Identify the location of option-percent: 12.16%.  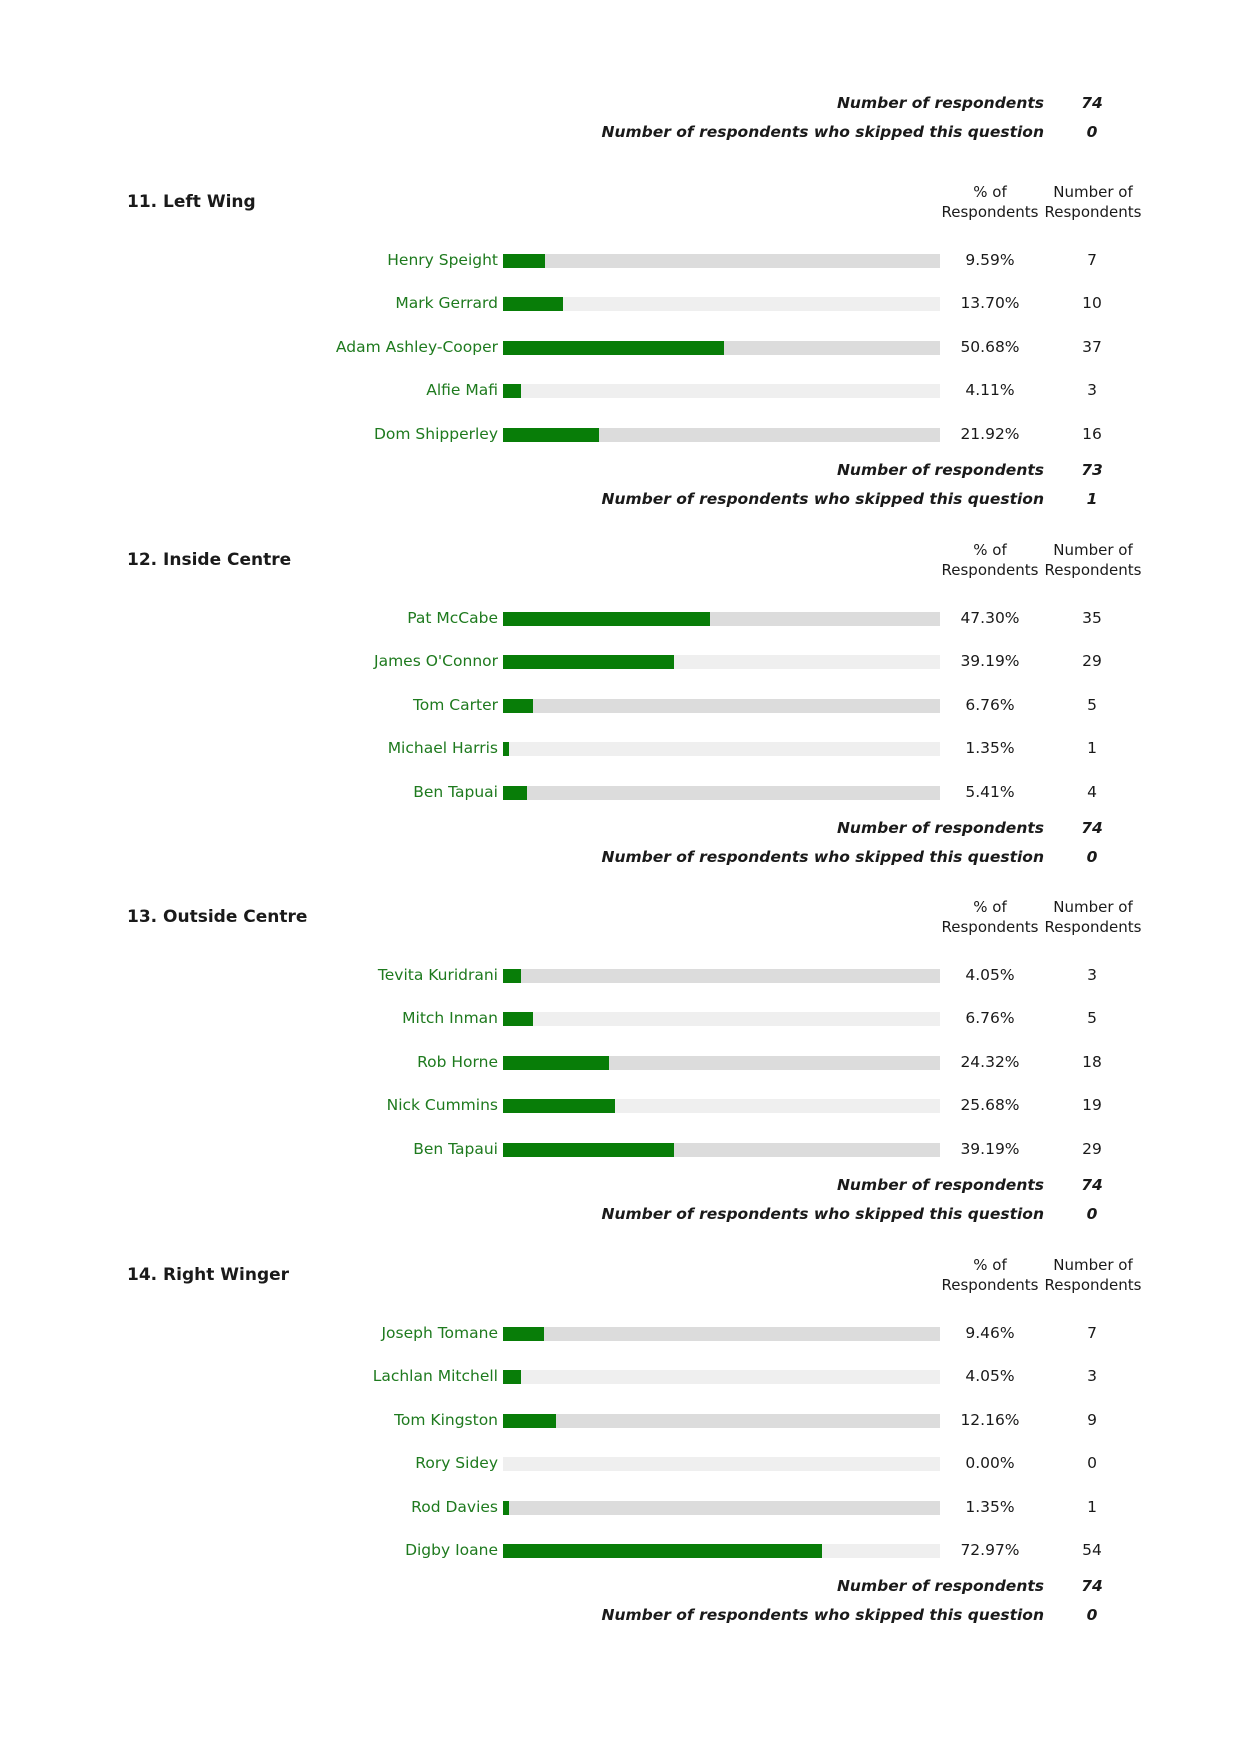
(990, 1419).